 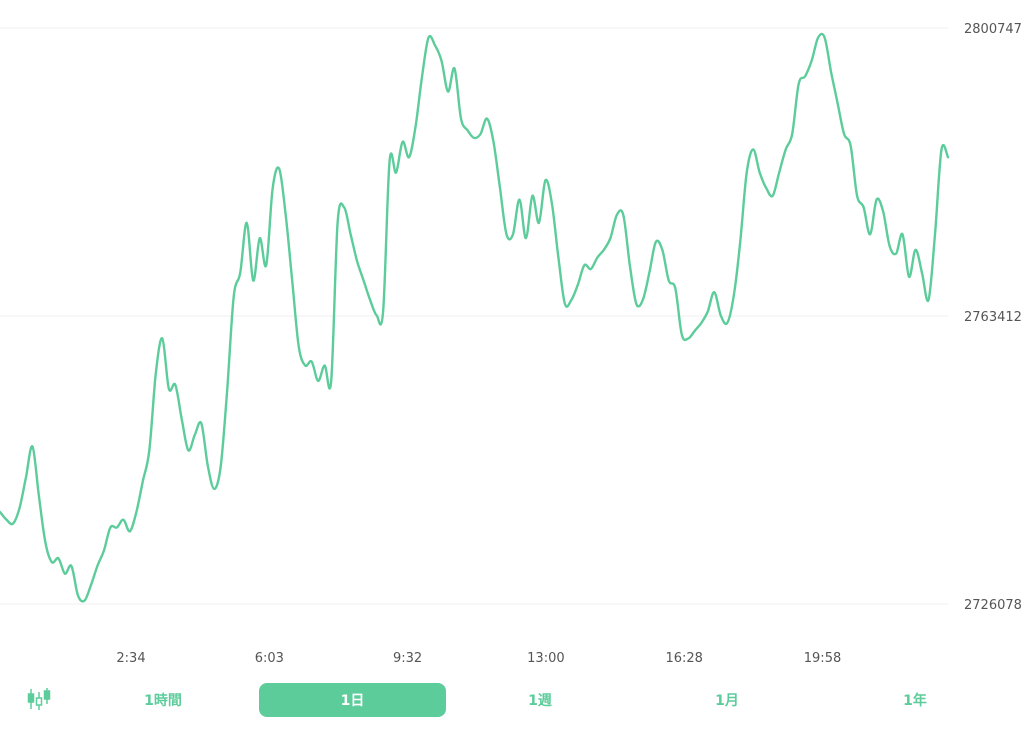 What do you see at coordinates (478, 658) in the screenshot?
I see `x-axis-labels: 2:34 6:03 9:32 13:00 16:28 19:58` at bounding box center [478, 658].